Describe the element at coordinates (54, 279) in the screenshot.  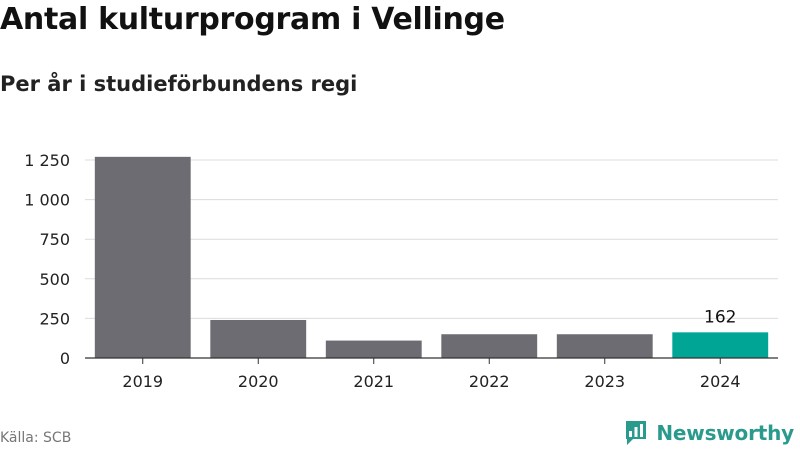
I see `y-tick-label: 500` at that location.